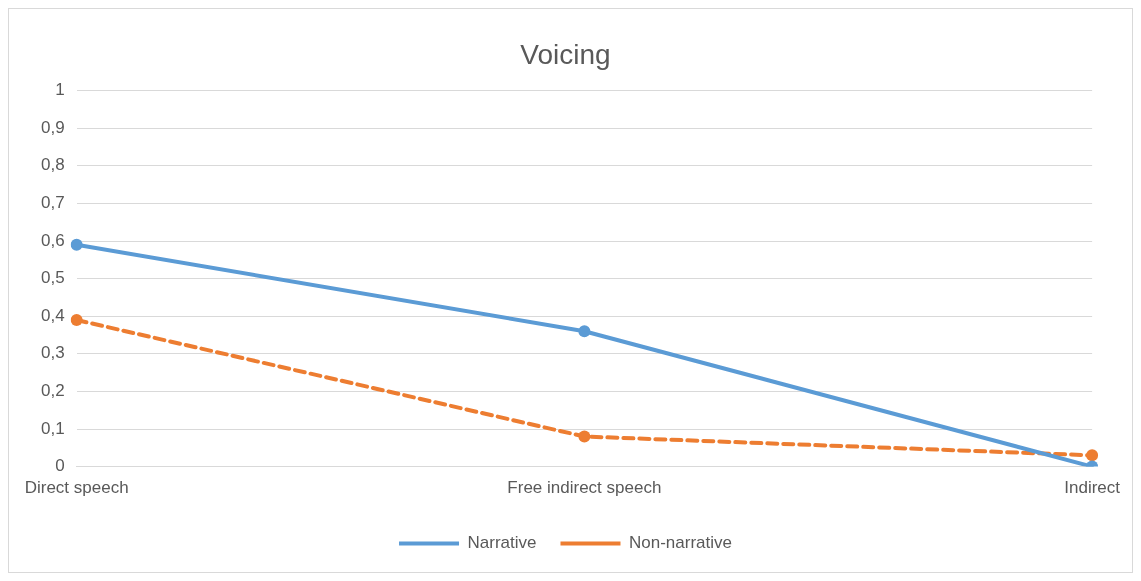 The width and height of the screenshot is (1141, 581). I want to click on y-tick-label: 0,5, so click(52, 278).